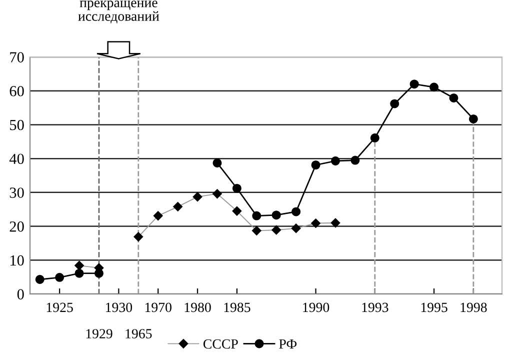 The height and width of the screenshot is (364, 517). What do you see at coordinates (17, 57) in the screenshot?
I see `y-tick-label: 70` at bounding box center [17, 57].